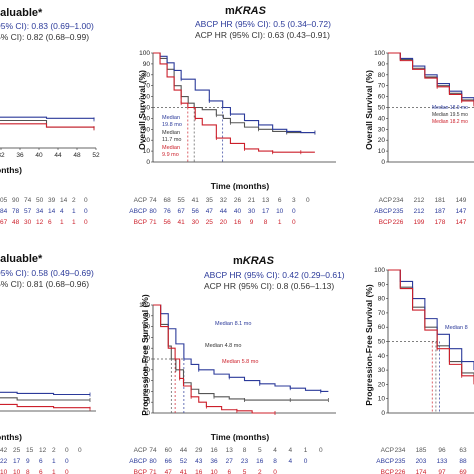 This screenshot has width=474, height=474. Describe the element at coordinates (456, 328) in the screenshot. I see `right-pfs-median-abcp: Median 8` at that location.